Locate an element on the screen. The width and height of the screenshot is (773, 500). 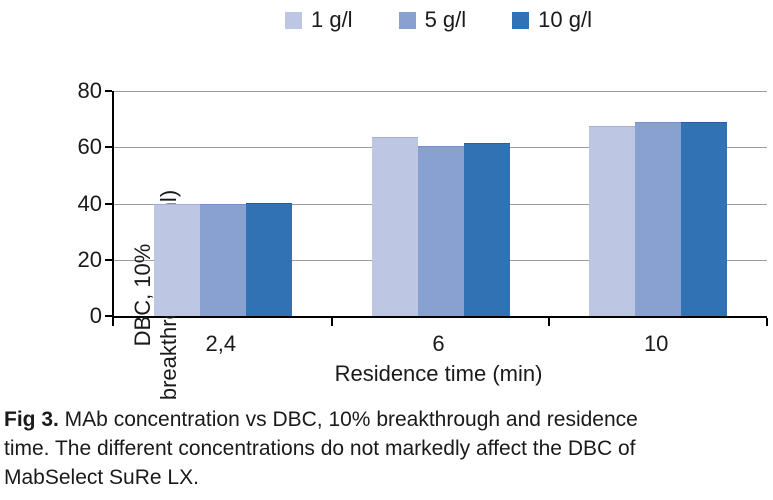
x-tick-labels: 2,4 6 10 is located at coordinates (438, 344).